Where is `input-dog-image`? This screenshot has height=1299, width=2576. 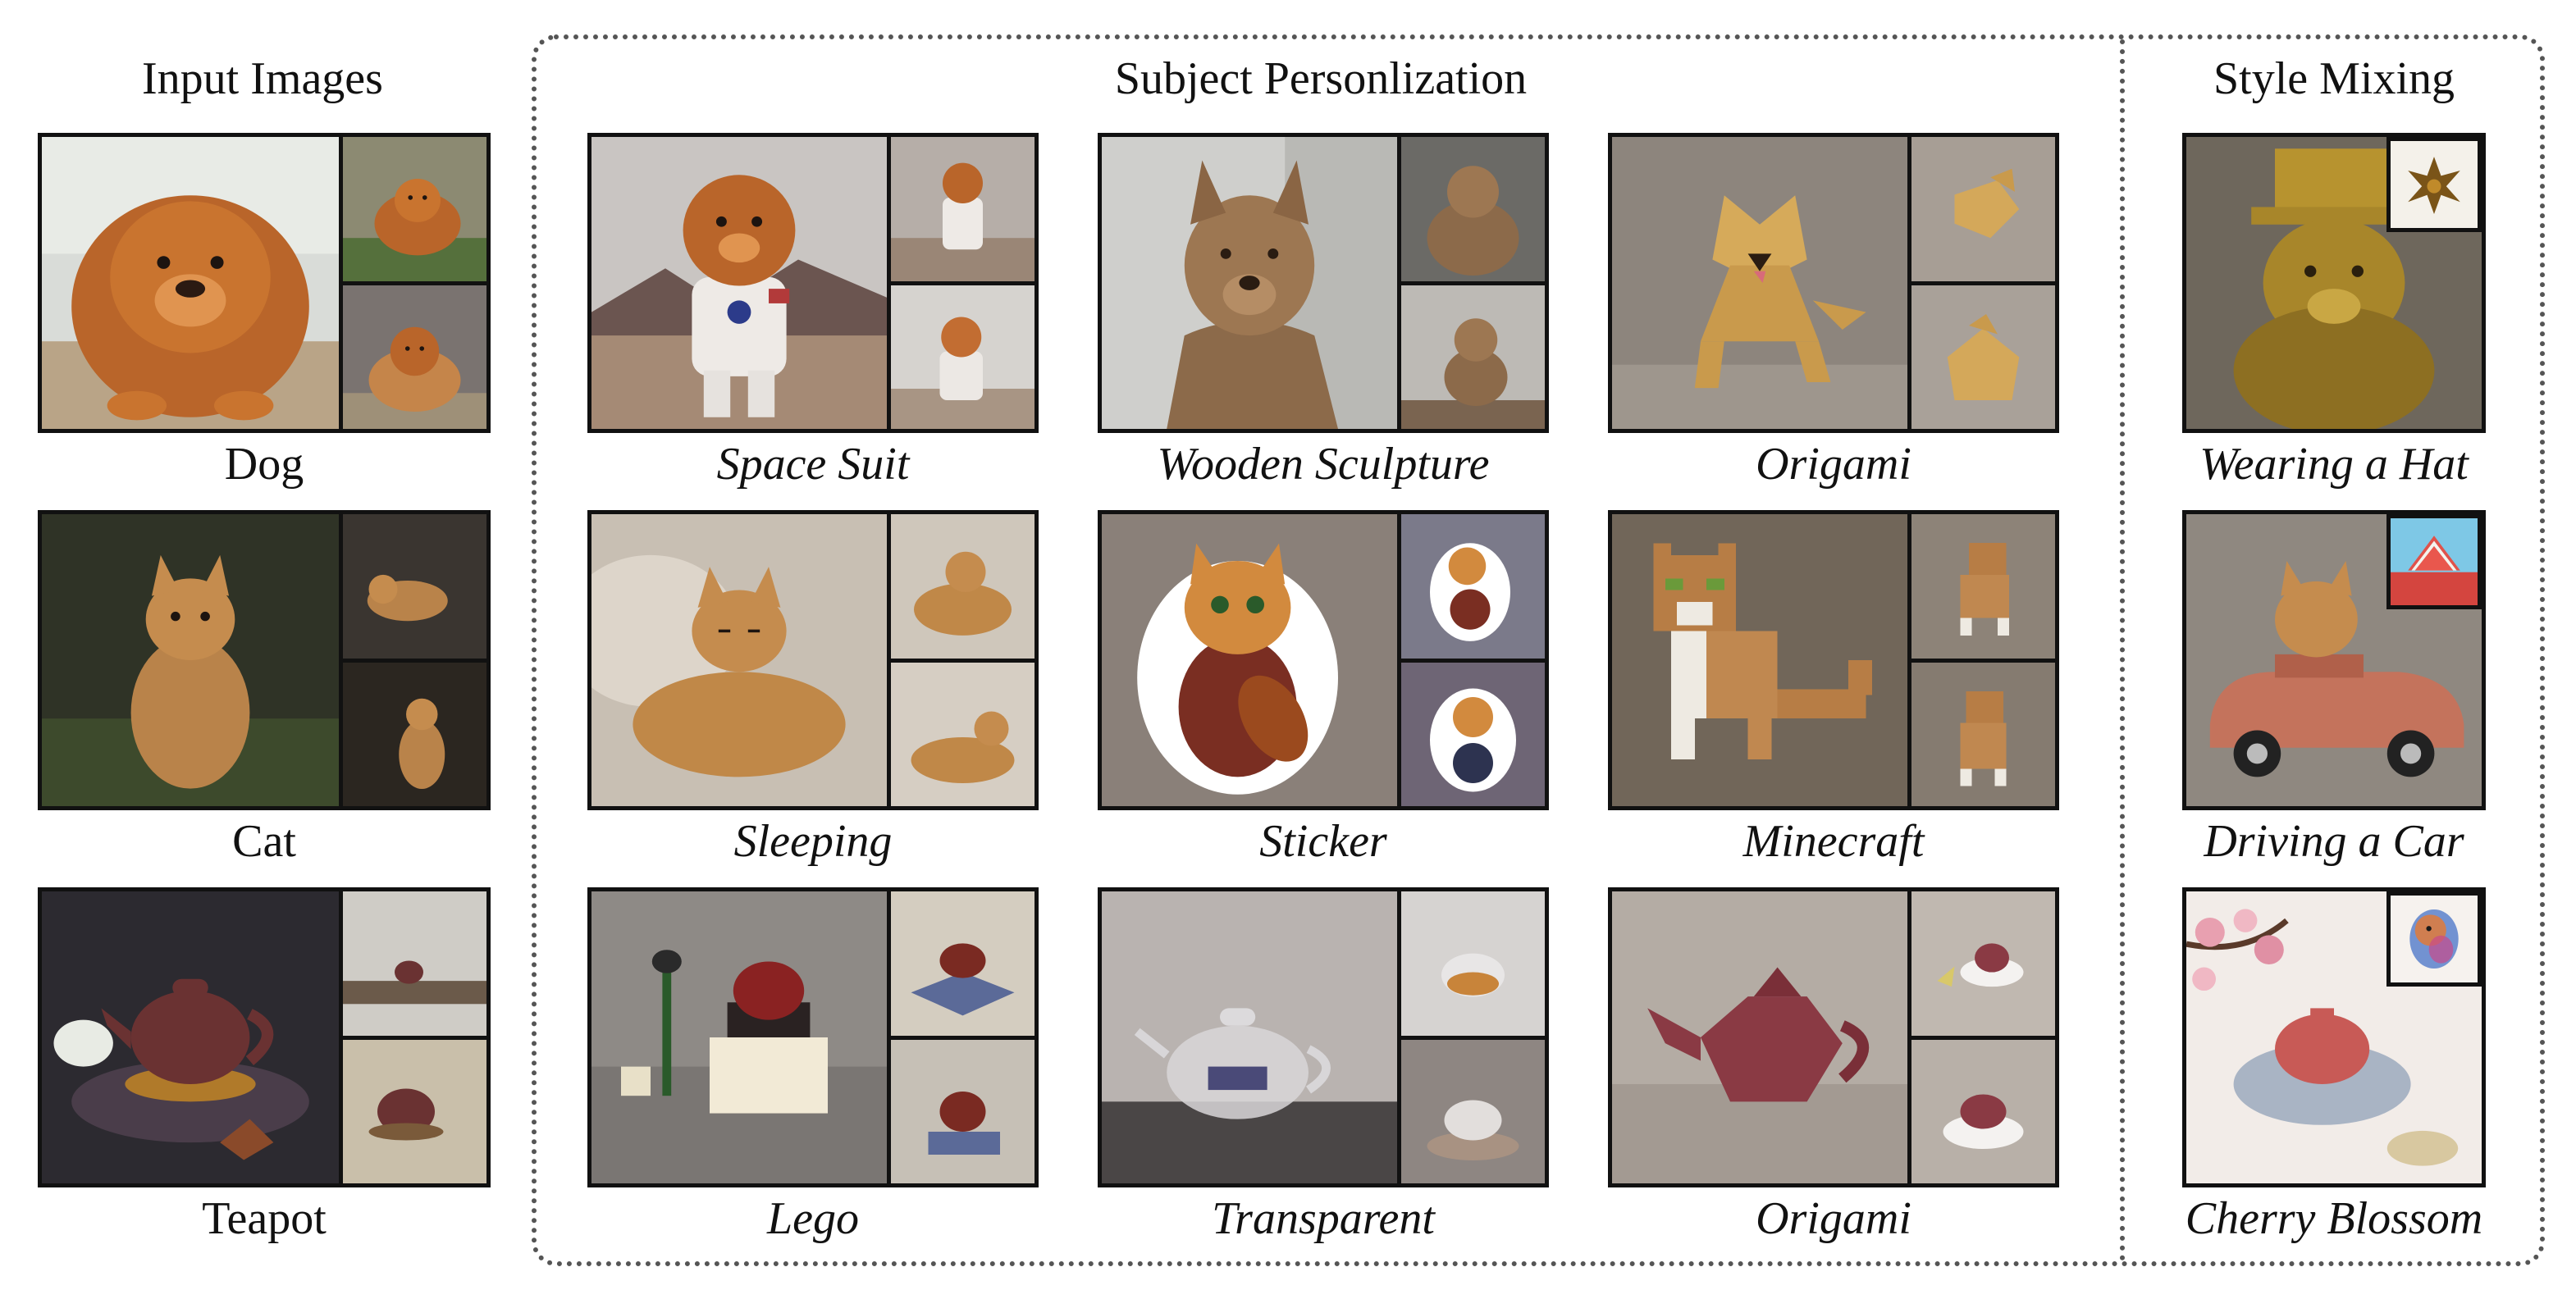 input-dog-image is located at coordinates (264, 283).